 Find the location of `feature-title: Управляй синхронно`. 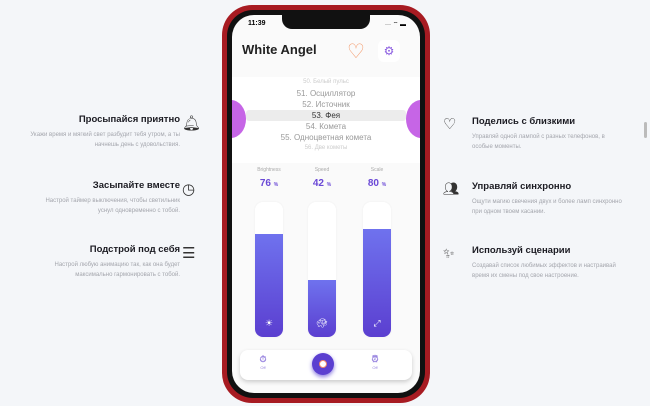

feature-title: Управляй синхронно is located at coordinates (522, 186).